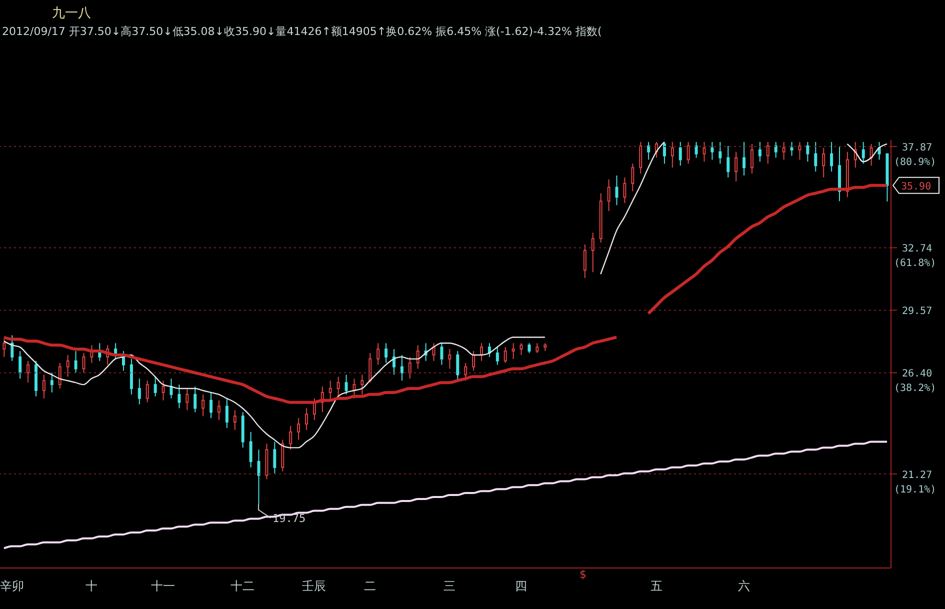  Describe the element at coordinates (917, 475) in the screenshot. I see `y-tick-label: 21.27` at that location.